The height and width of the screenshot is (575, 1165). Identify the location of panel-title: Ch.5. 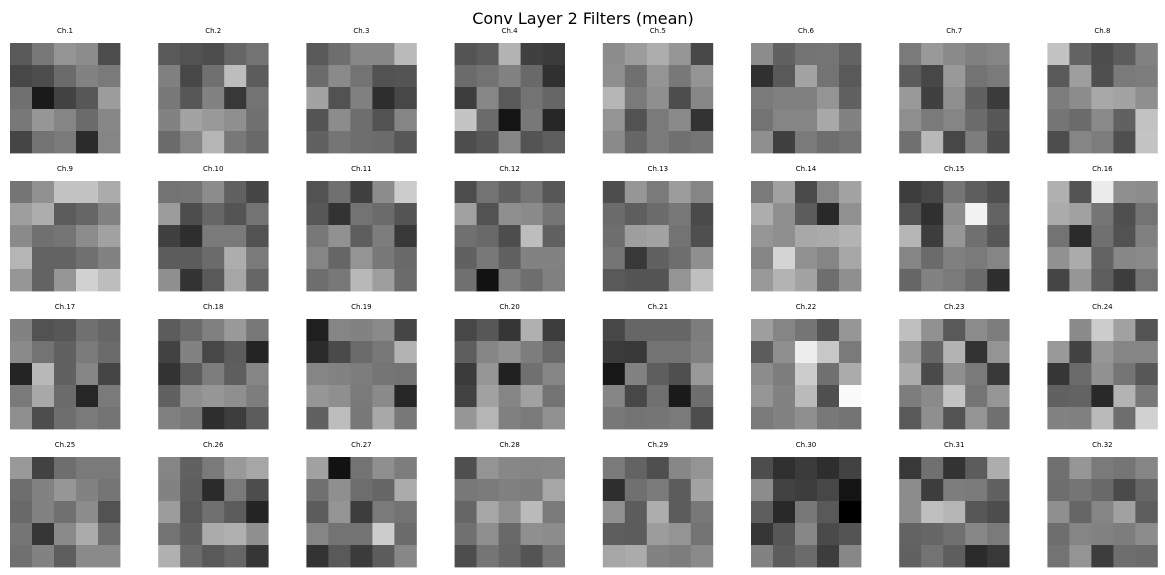
(658, 31).